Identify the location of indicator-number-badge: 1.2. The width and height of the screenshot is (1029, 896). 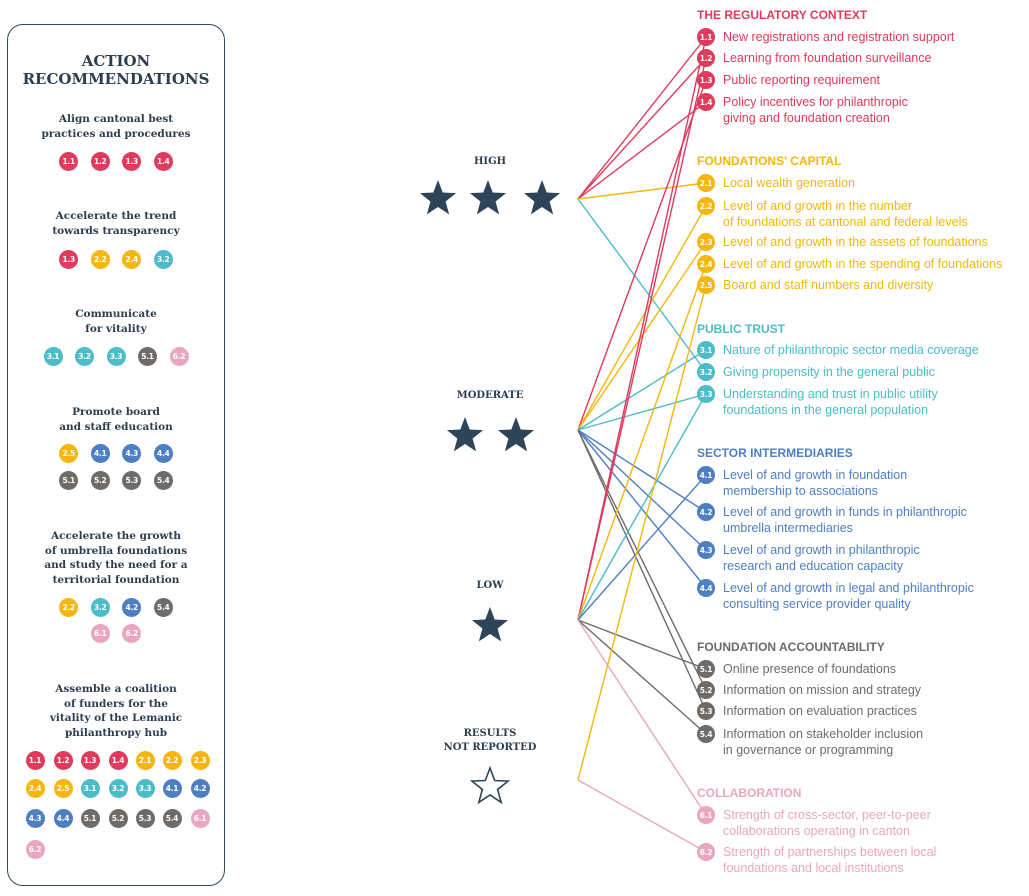
(706, 58).